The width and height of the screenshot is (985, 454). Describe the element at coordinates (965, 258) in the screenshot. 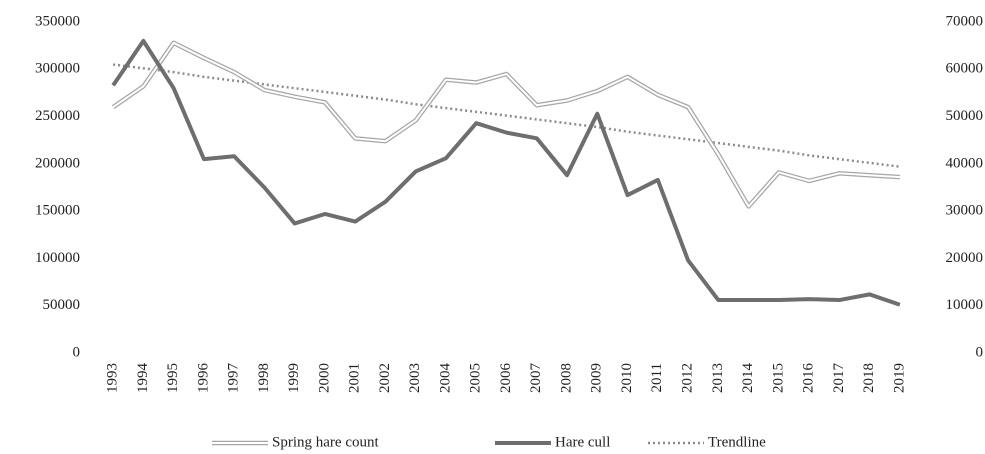

I see `y2-tick-label: 20000` at that location.